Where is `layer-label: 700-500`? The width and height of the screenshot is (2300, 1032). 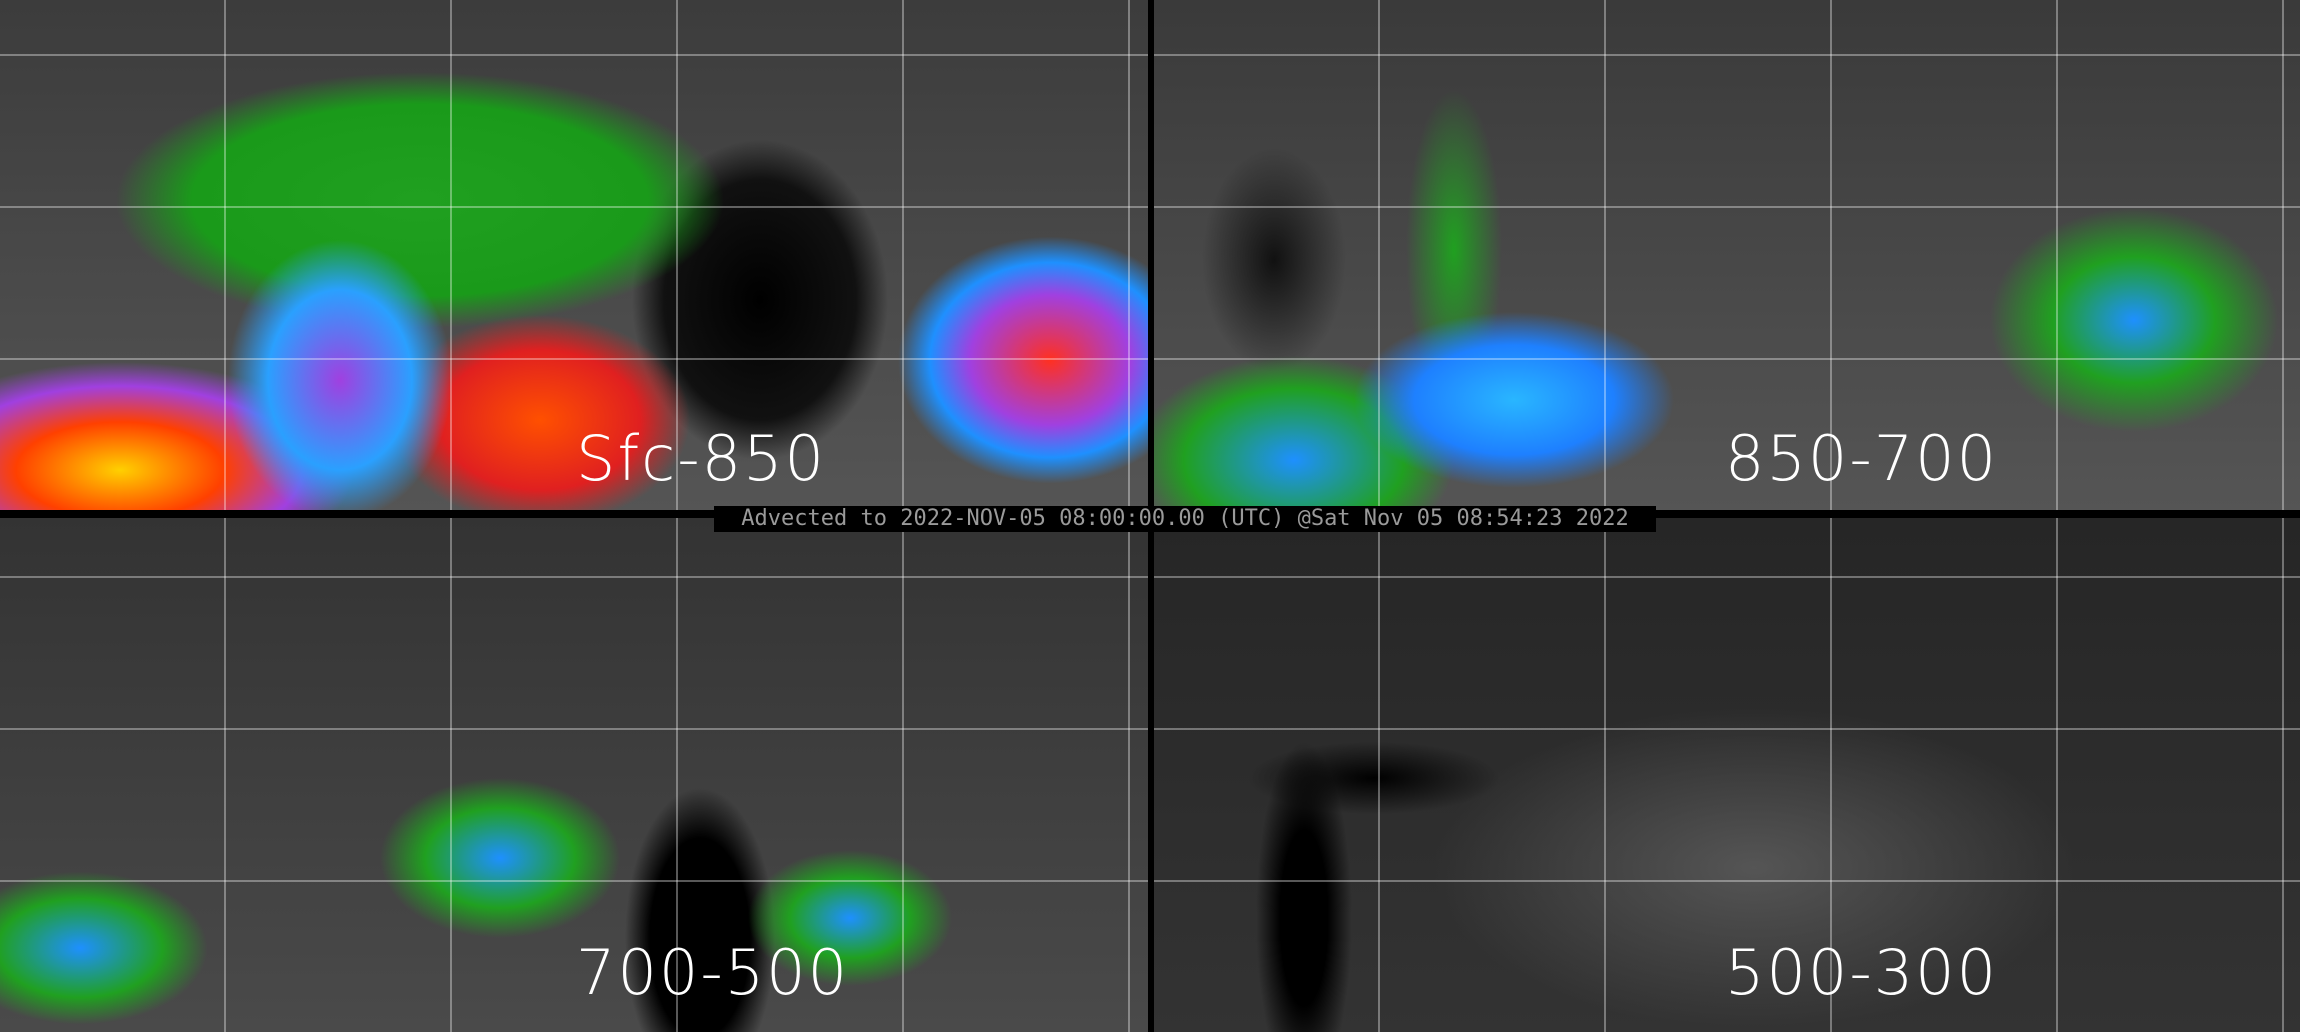
layer-label: 700-500 is located at coordinates (713, 972).